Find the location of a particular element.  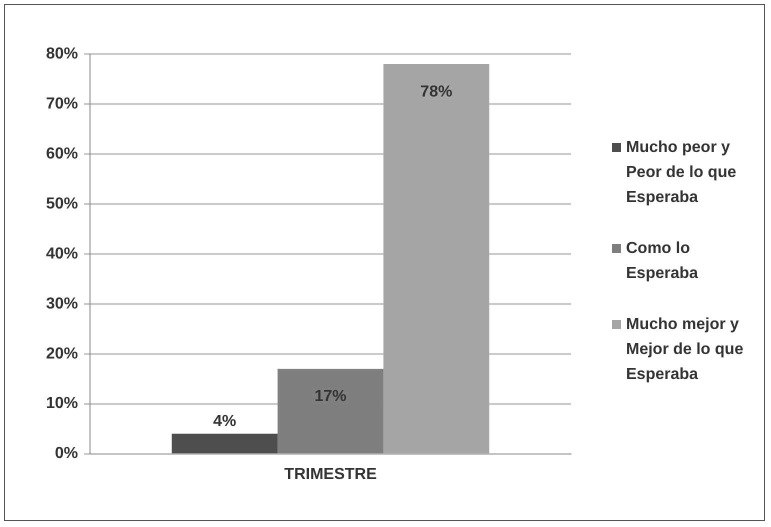

y-tick-label: 30% is located at coordinates (62, 303).